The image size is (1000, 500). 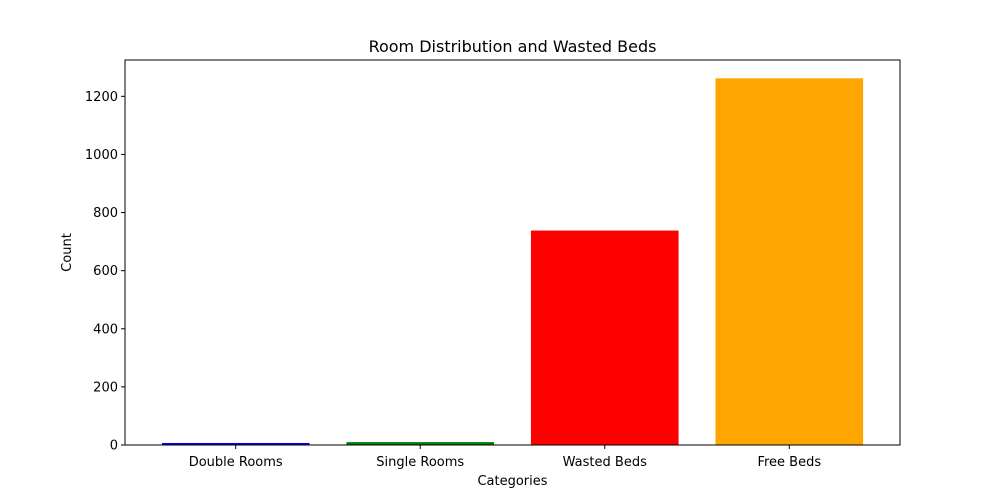 I want to click on x-tick-label: Wasted Beds, so click(x=605, y=462).